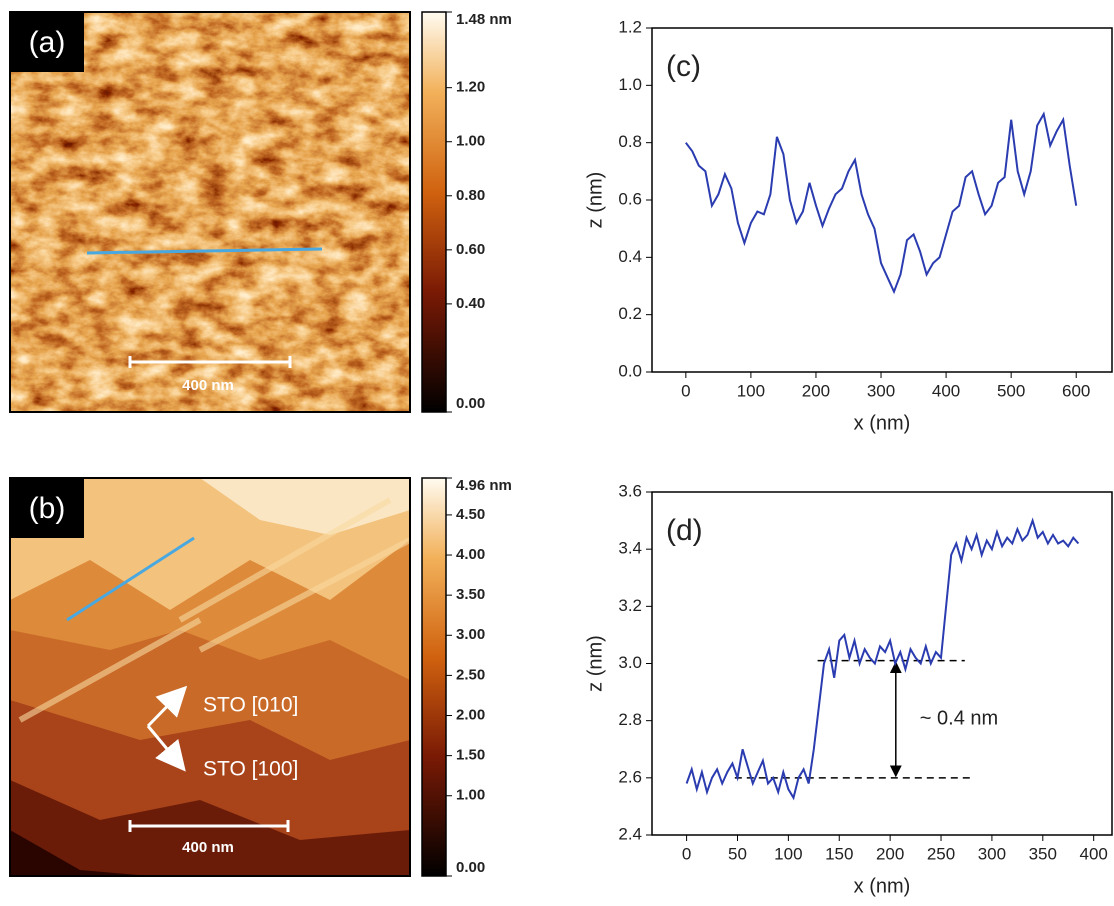 This screenshot has height=906, width=1114. Describe the element at coordinates (470, 714) in the screenshot. I see `colorbar-tick-label: 2.00` at that location.